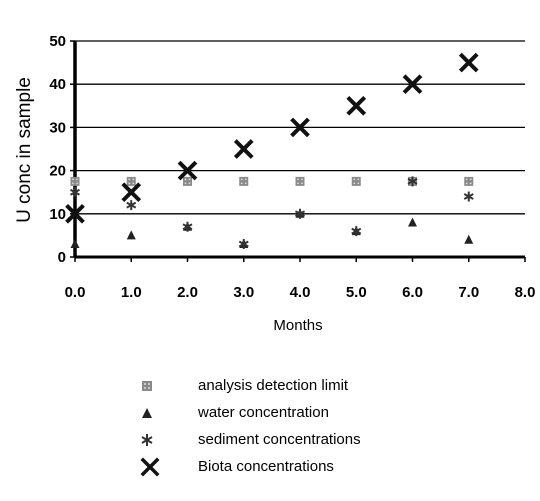  What do you see at coordinates (468, 292) in the screenshot?
I see `x-tick-label: 7.0` at bounding box center [468, 292].